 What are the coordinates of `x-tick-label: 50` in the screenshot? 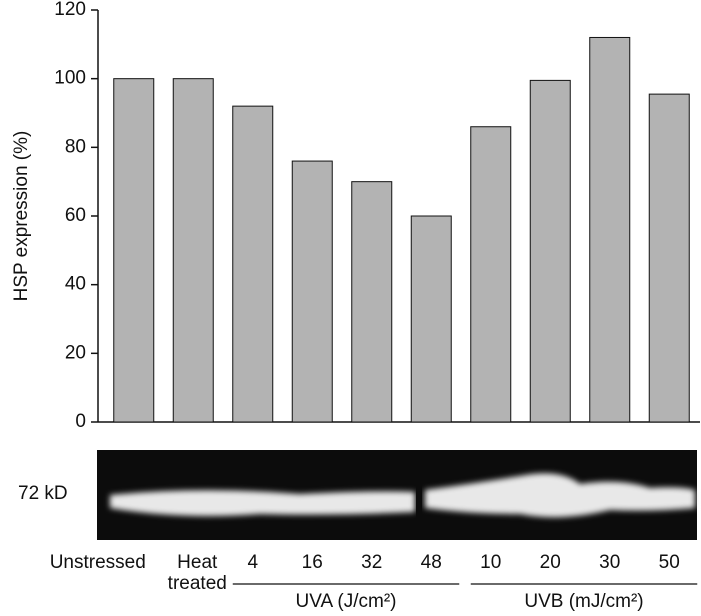 It's located at (669, 562).